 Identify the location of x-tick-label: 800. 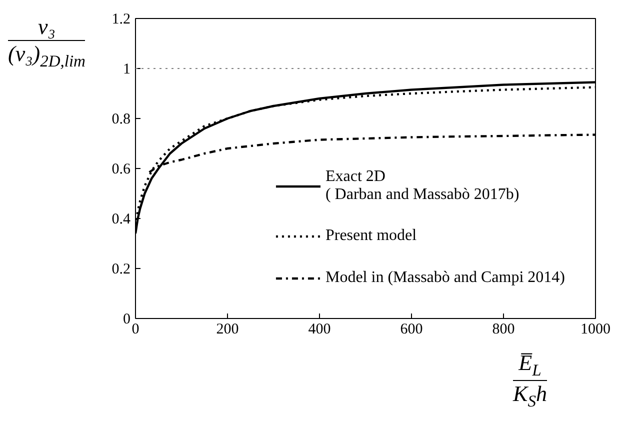
(503, 330).